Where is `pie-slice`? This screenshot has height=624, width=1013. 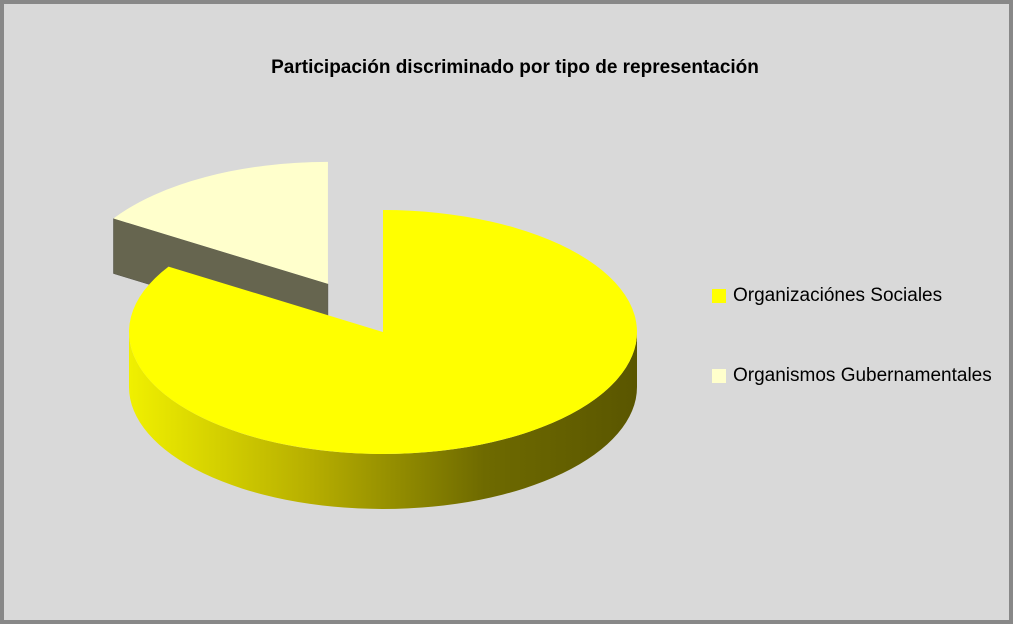 pie-slice is located at coordinates (220, 222).